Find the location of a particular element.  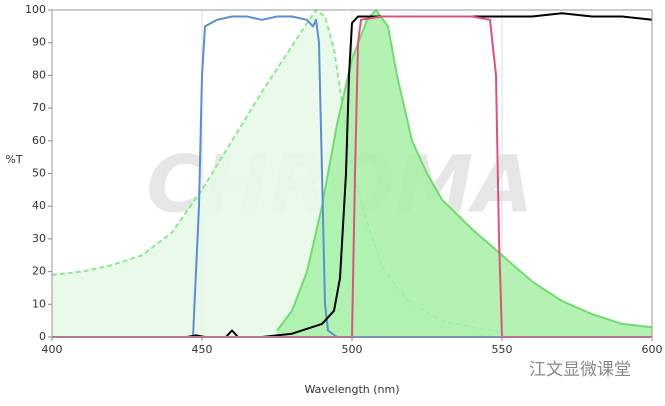

y-tick-label: 80 is located at coordinates (39, 74).